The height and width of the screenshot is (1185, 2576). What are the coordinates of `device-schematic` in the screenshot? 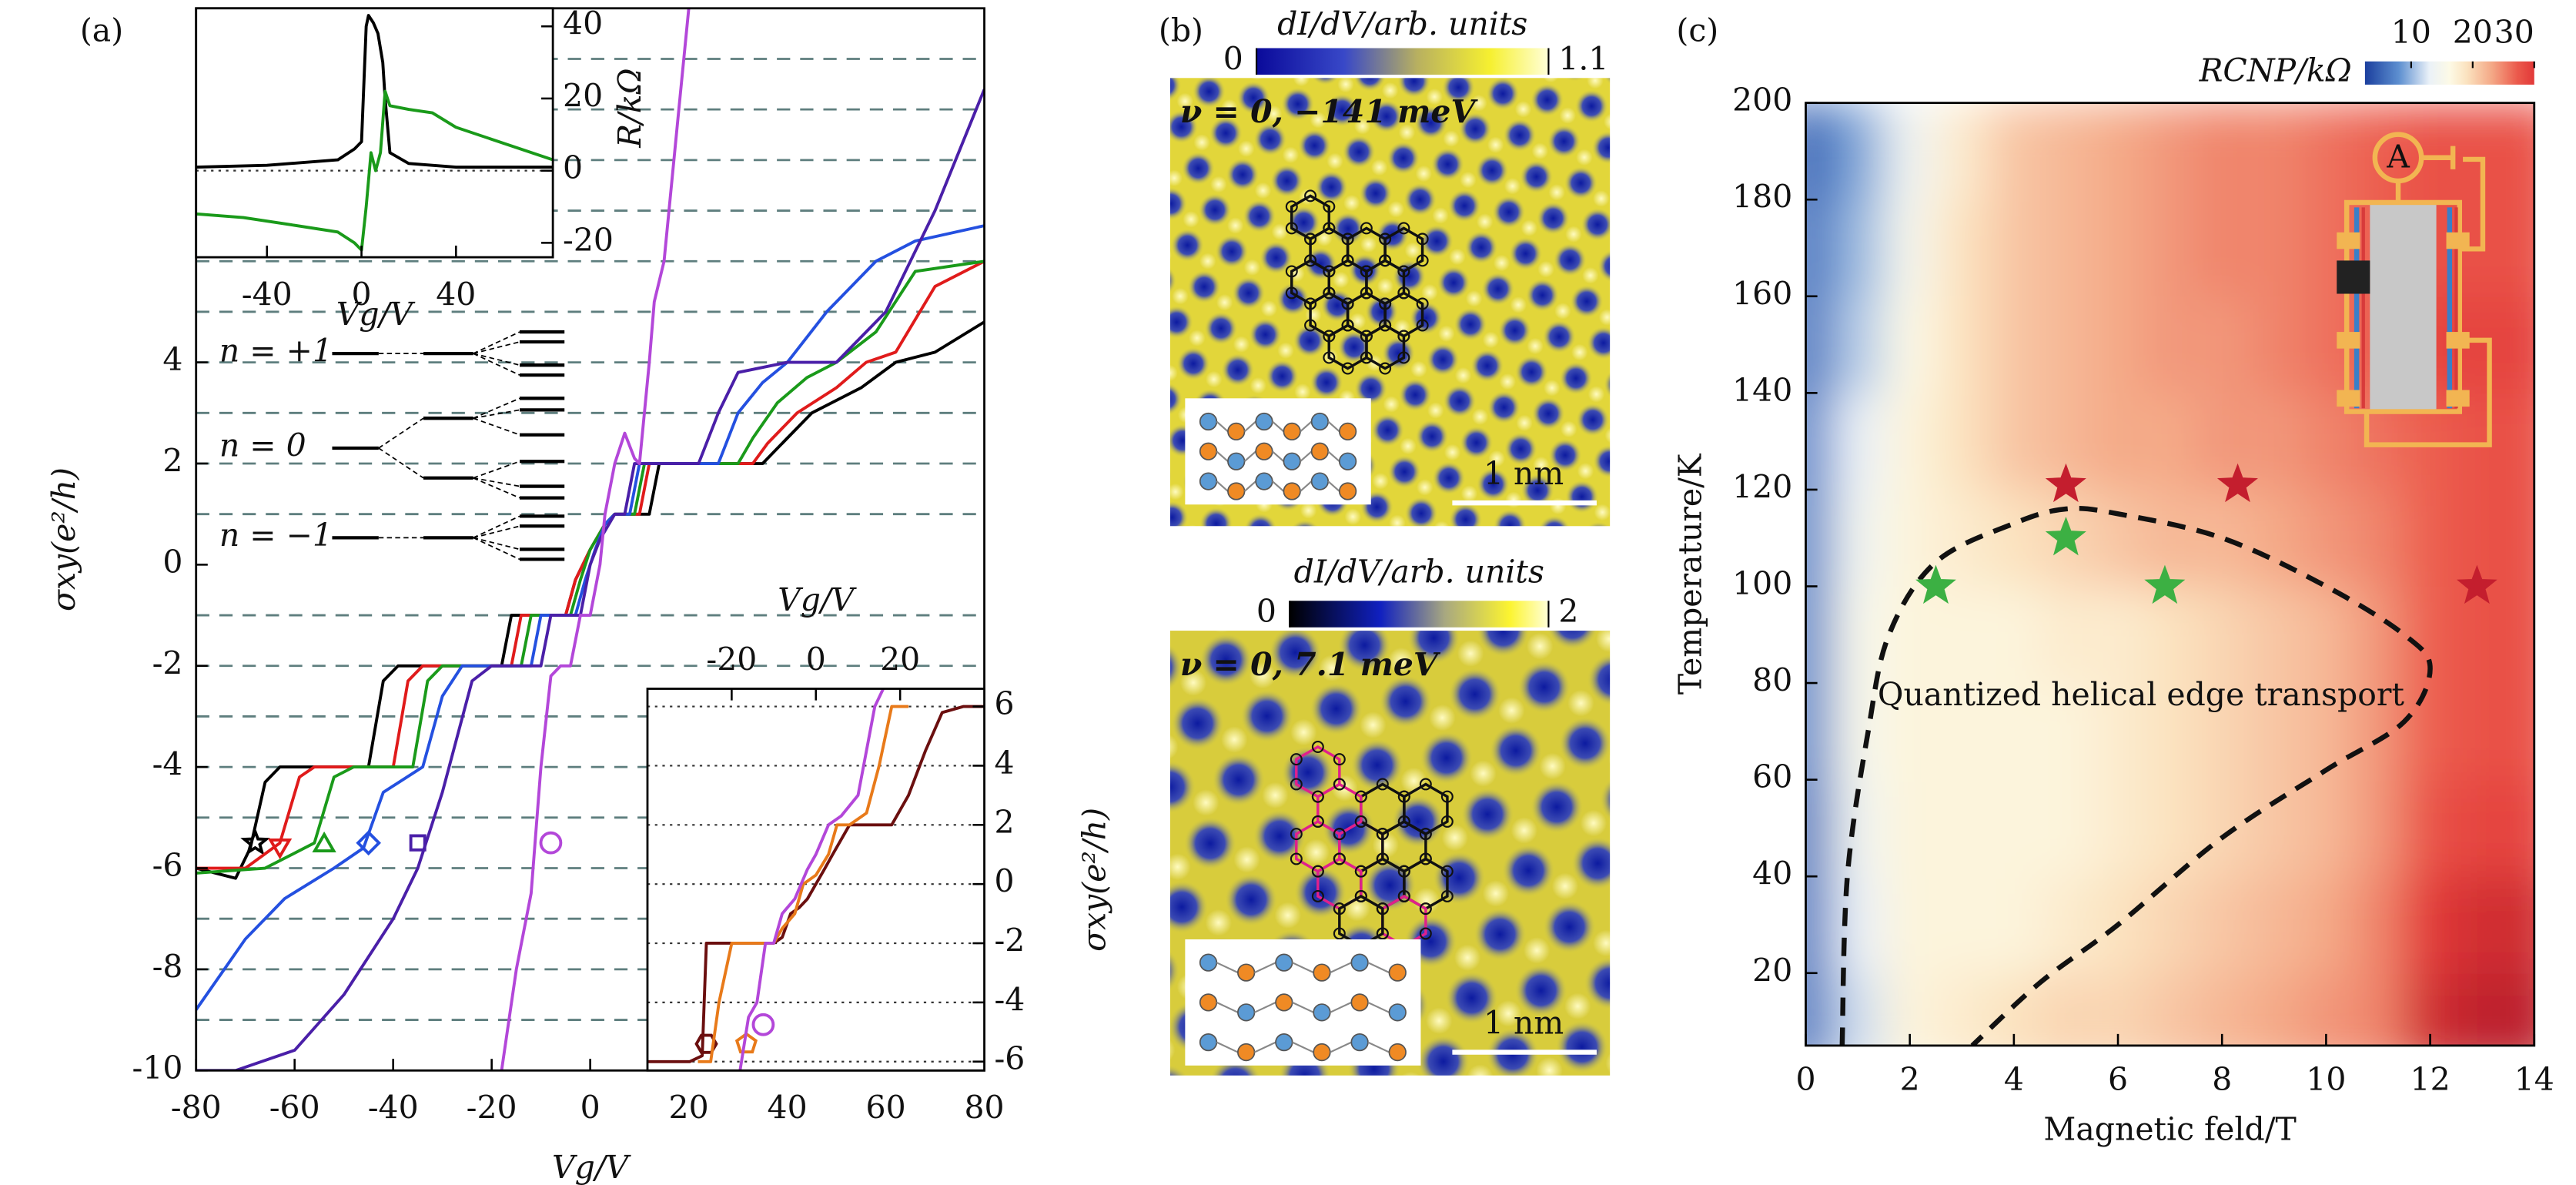 It's located at (2414, 289).